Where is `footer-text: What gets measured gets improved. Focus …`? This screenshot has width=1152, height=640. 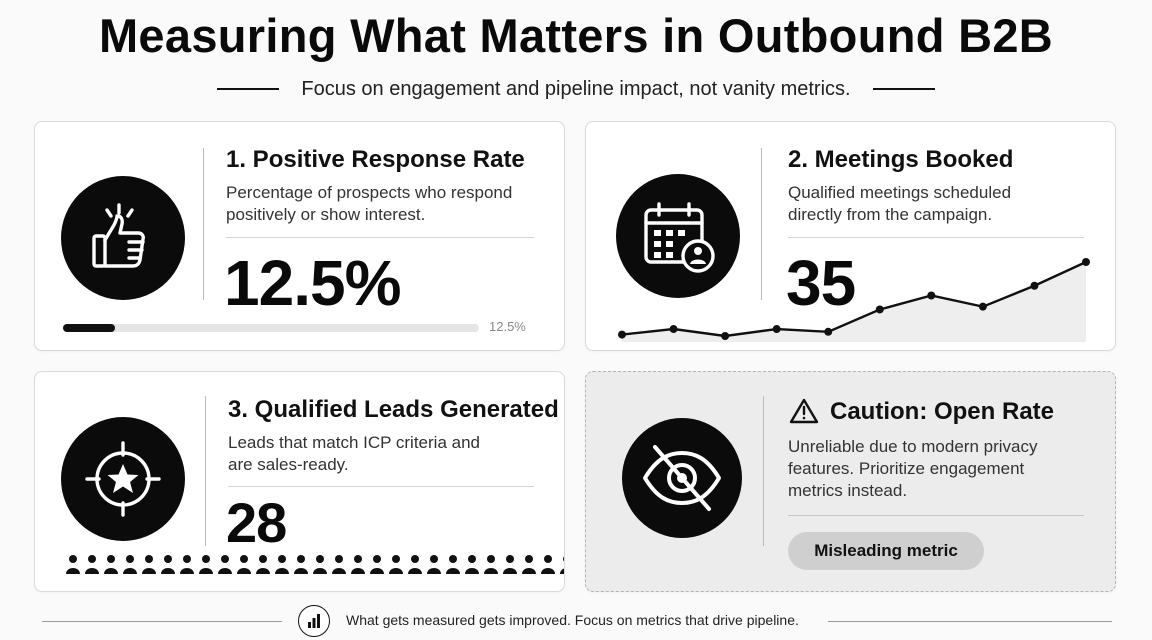
footer-text: What gets measured gets improved. Focus … is located at coordinates (572, 620).